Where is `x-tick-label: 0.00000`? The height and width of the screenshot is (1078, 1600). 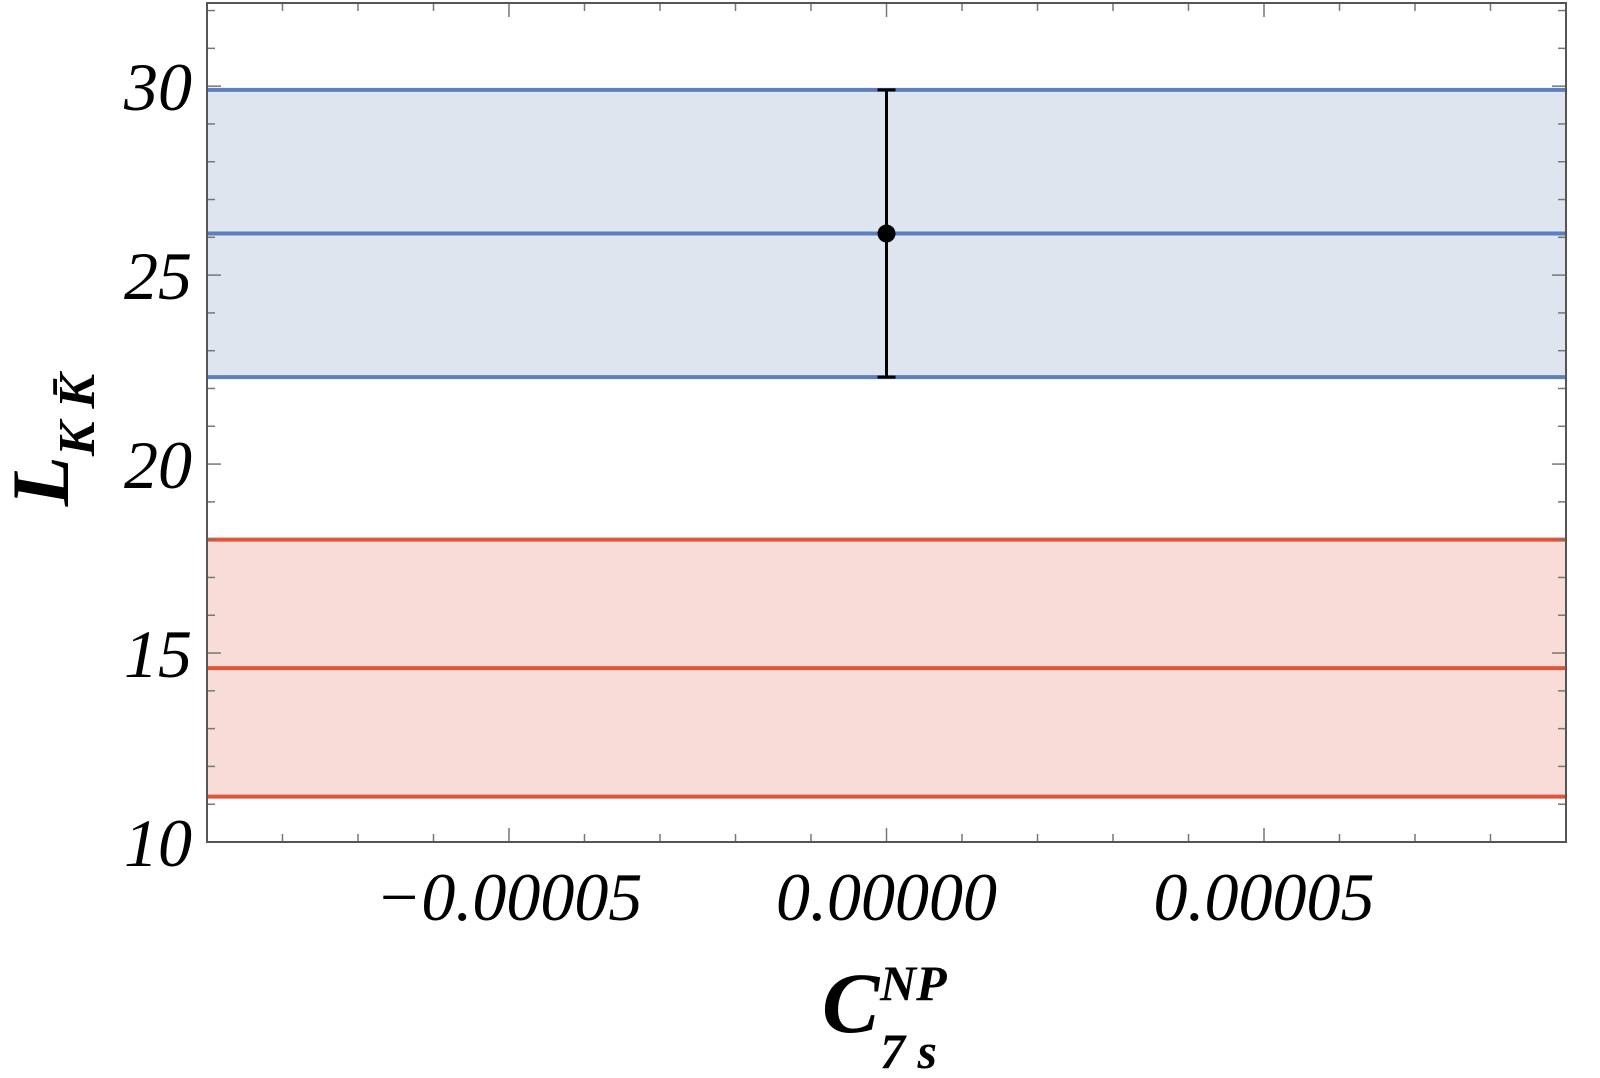 x-tick-label: 0.00000 is located at coordinates (886, 897).